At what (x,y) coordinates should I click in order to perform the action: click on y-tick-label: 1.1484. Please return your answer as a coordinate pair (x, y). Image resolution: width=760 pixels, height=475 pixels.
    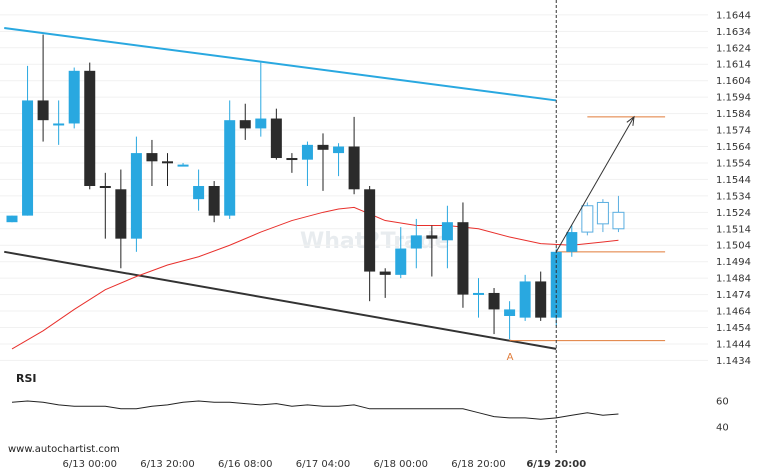
    Looking at the image, I should click on (733, 279).